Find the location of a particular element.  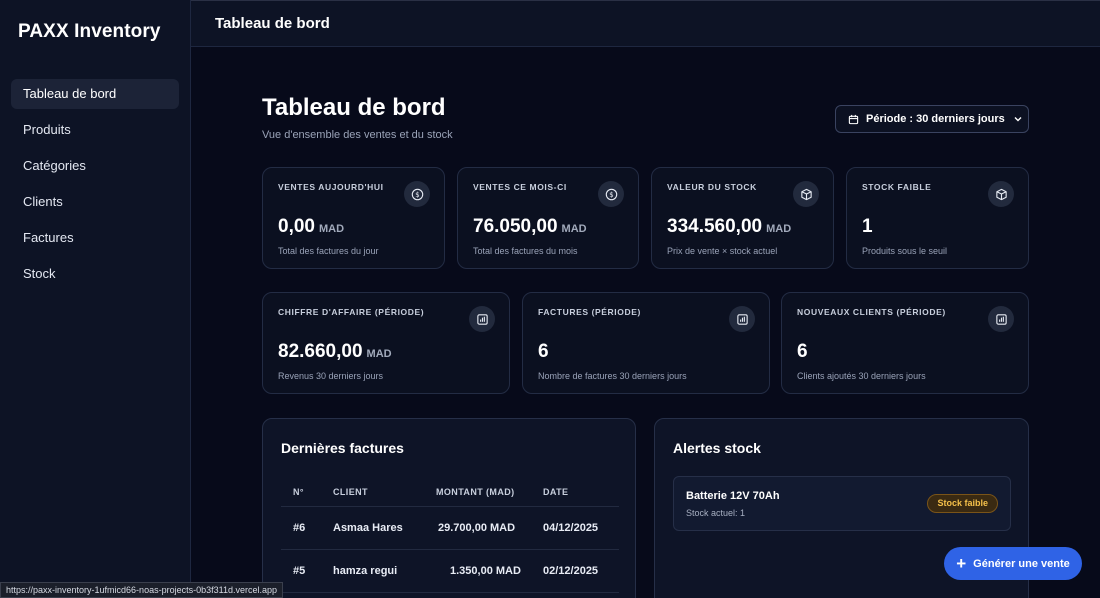

invoice-number: #5 is located at coordinates (299, 571).